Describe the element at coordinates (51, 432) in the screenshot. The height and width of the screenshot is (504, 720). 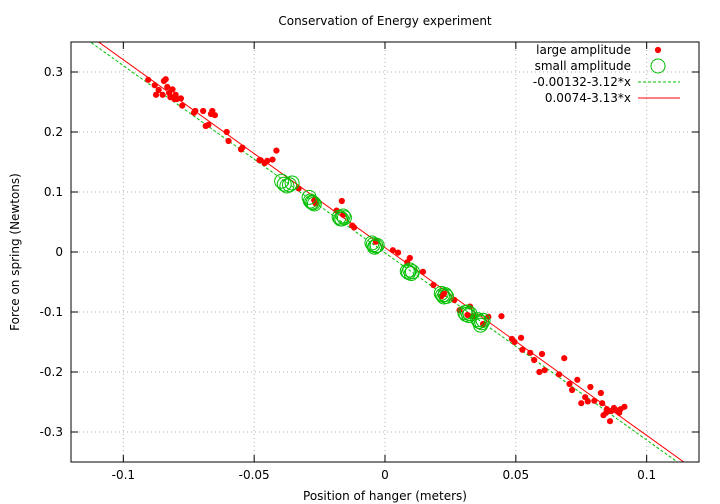
I see `y-tick-label: -0.3` at that location.